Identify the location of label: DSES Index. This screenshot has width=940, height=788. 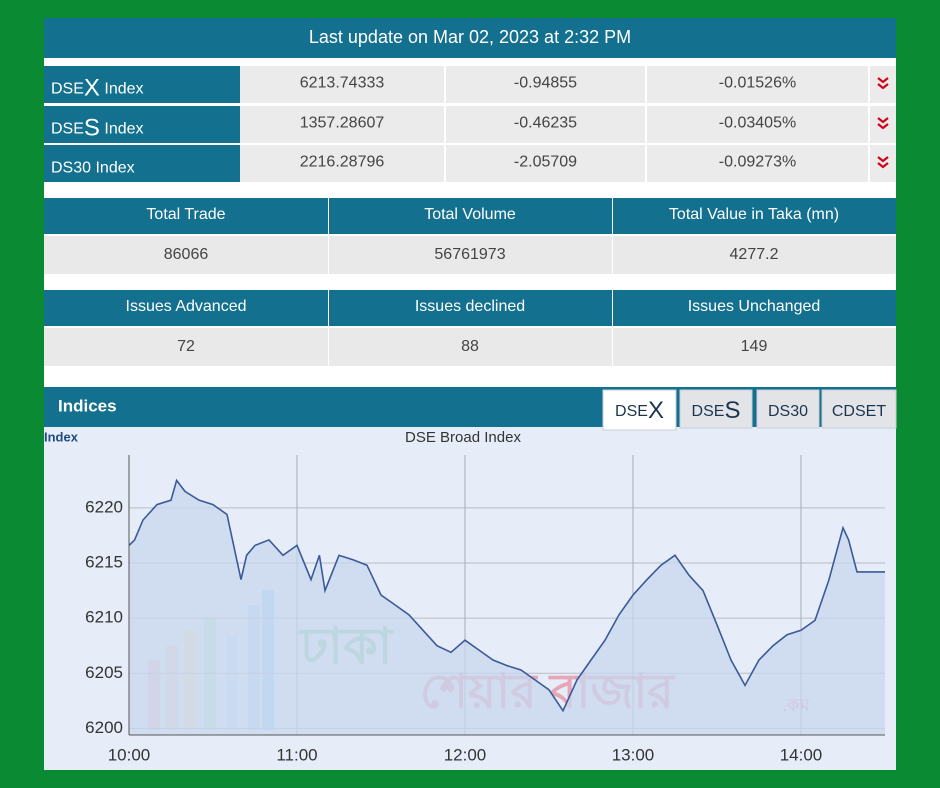
(97, 128).